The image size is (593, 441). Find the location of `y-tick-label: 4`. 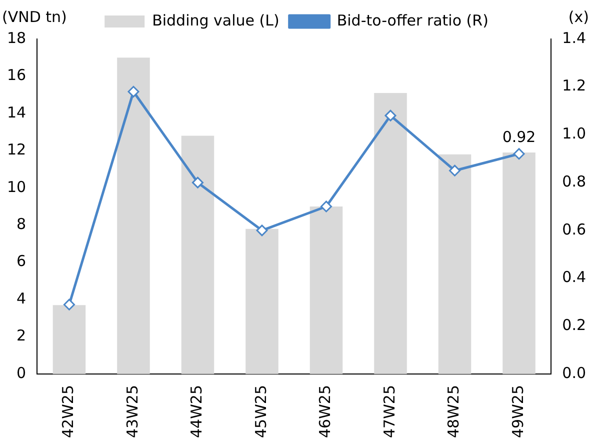

y-tick-label: 4 is located at coordinates (21, 298).